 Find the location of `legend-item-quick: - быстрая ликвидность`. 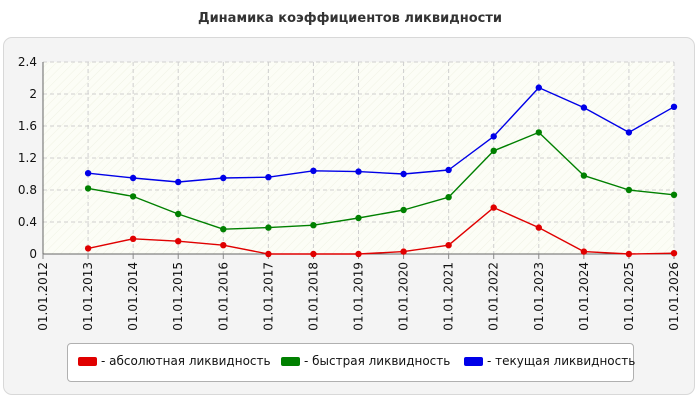

legend-item-quick: - быстрая ликвидность is located at coordinates (365, 361).